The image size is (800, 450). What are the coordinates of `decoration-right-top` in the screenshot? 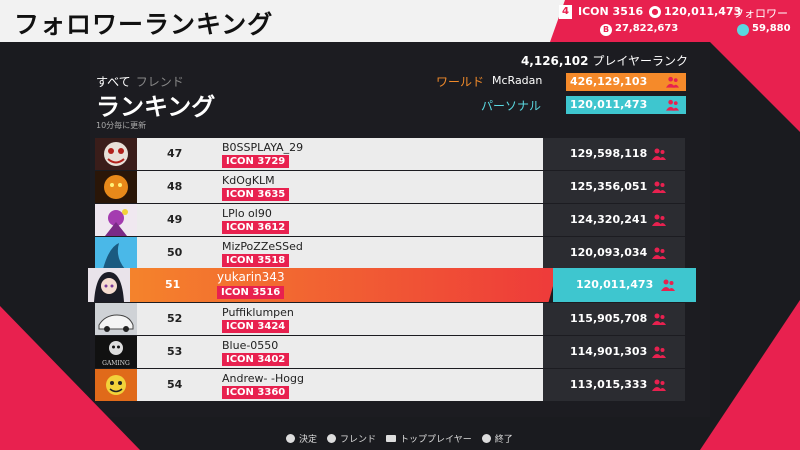 It's located at (755, 87).